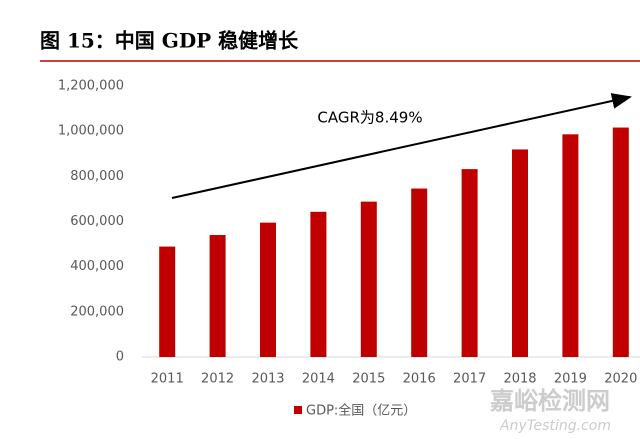  I want to click on legend-swatch, so click(298, 410).